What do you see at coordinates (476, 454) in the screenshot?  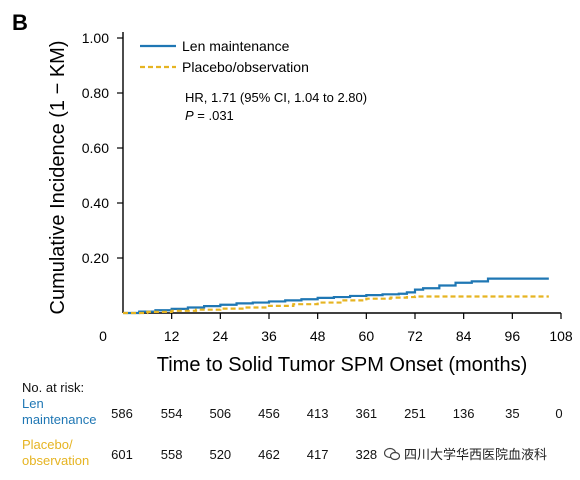 I see `watermark-text: 四川大学华西医院血液科` at bounding box center [476, 454].